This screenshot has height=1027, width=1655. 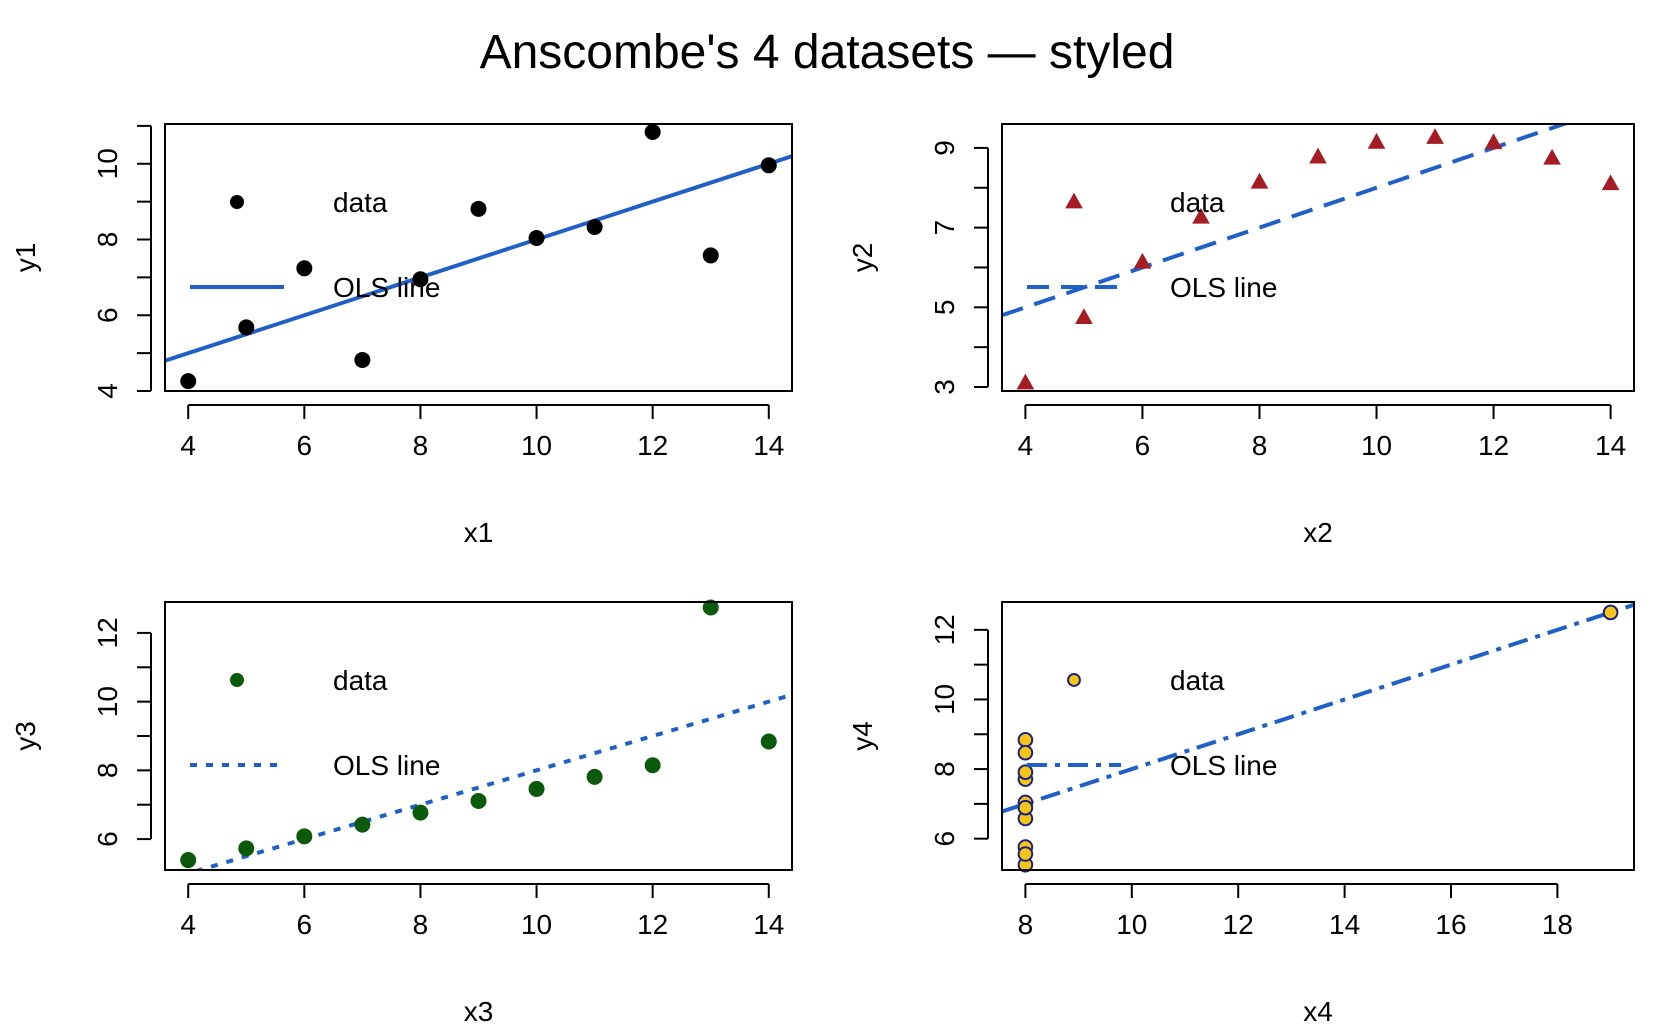 What do you see at coordinates (944, 228) in the screenshot?
I see `y-tick-label: 7` at bounding box center [944, 228].